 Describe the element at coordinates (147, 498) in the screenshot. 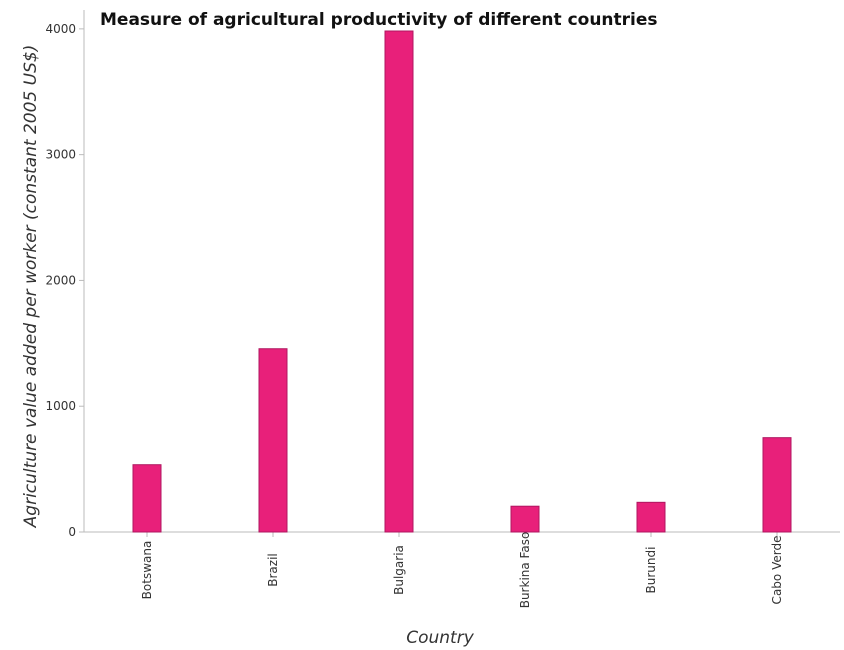

I see `bar-botswana` at that location.